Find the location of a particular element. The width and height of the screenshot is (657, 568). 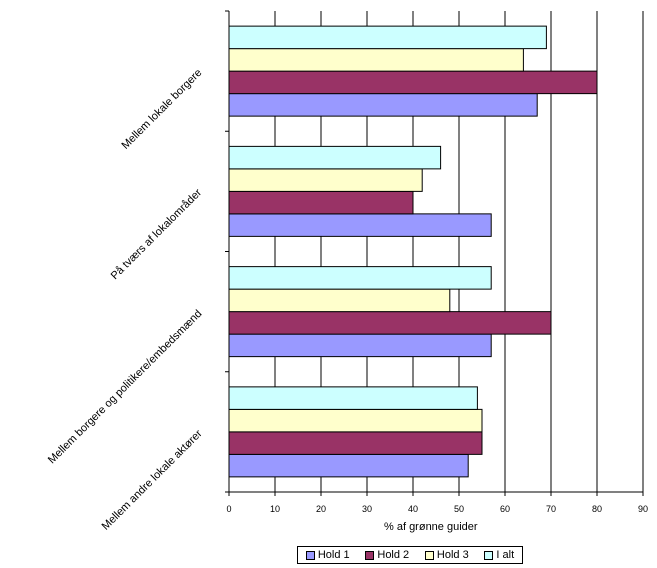

legend: Hold 1 Hold 2 Hold 3 I alt is located at coordinates (410, 555).